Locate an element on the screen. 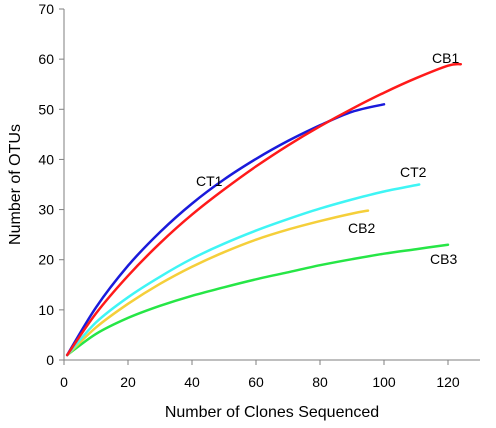  series-label-cb2: CB2 is located at coordinates (361, 228).